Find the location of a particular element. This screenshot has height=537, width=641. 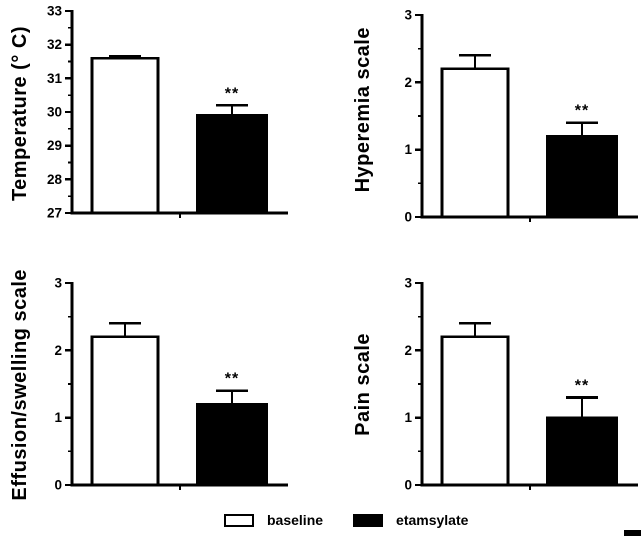

y-tick-label: 31 is located at coordinates (55, 78).